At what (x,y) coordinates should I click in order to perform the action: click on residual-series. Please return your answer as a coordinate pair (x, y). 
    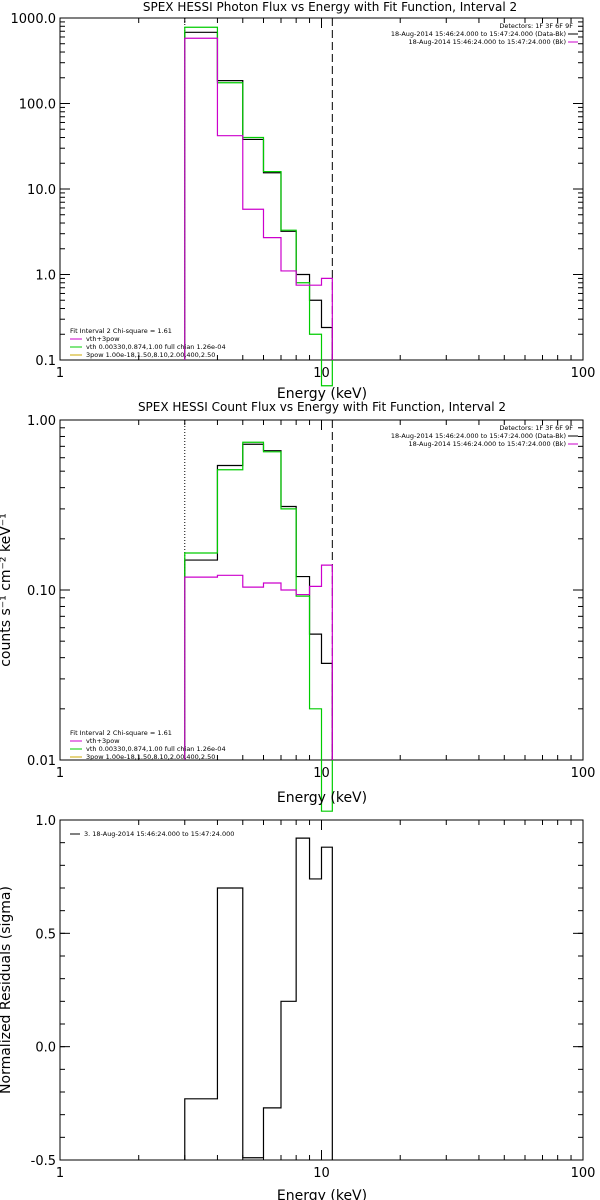
    Looking at the image, I should click on (258, 998).